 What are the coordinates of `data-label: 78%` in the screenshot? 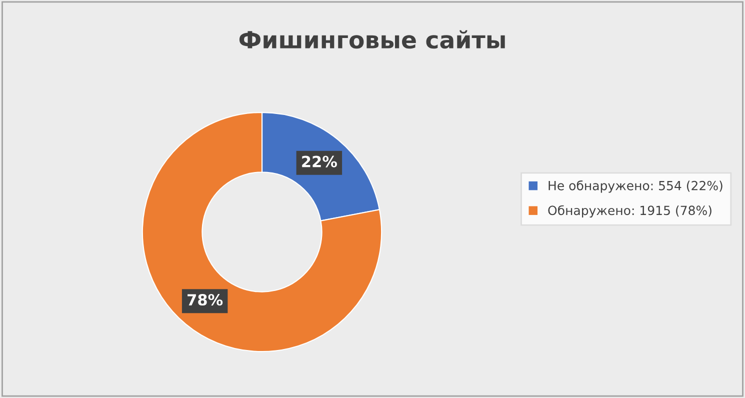 It's located at (205, 300).